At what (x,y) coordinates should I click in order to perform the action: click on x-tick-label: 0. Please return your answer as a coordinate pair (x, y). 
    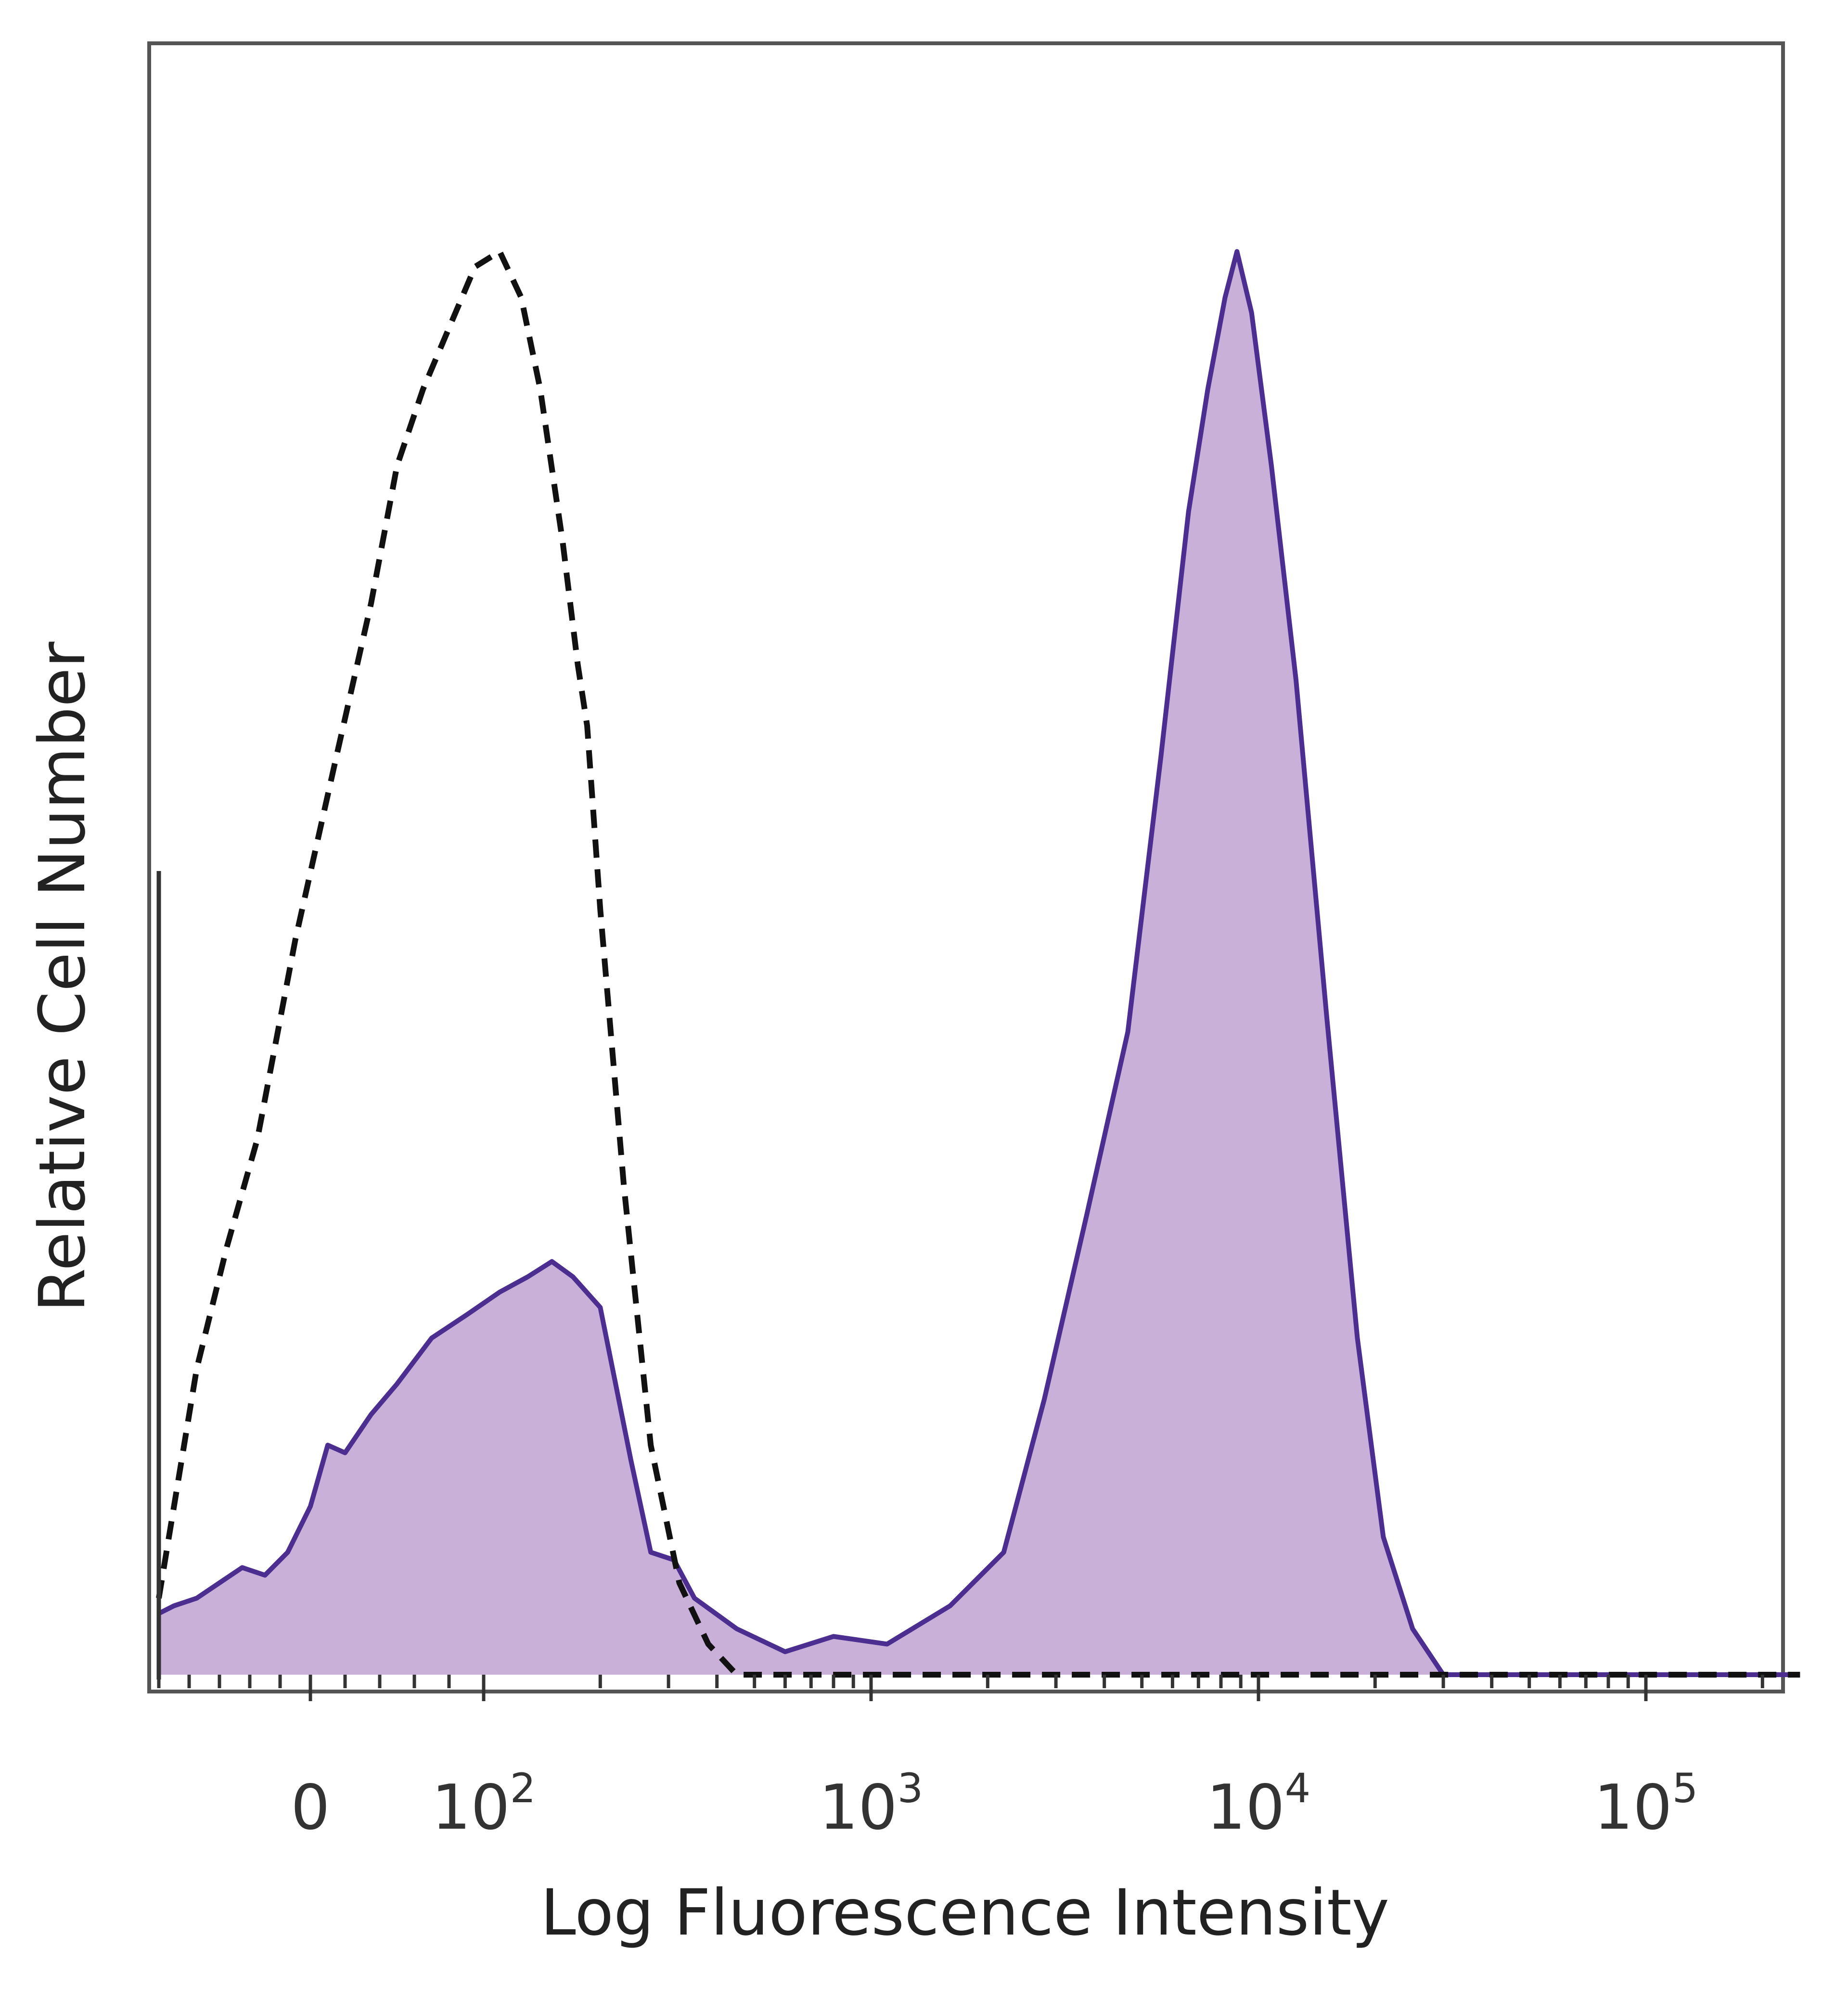
    Looking at the image, I should click on (310, 1808).